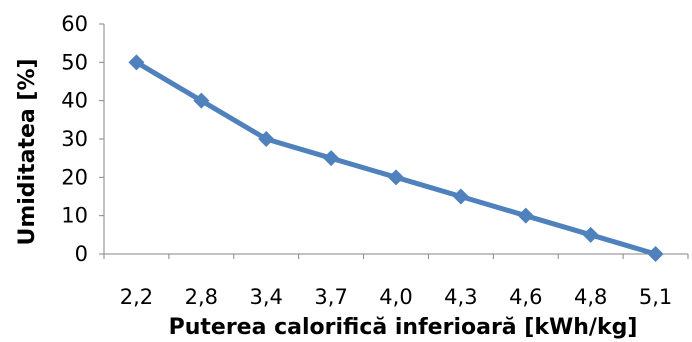  What do you see at coordinates (101, 139) in the screenshot?
I see `y-axis-ticks` at bounding box center [101, 139].